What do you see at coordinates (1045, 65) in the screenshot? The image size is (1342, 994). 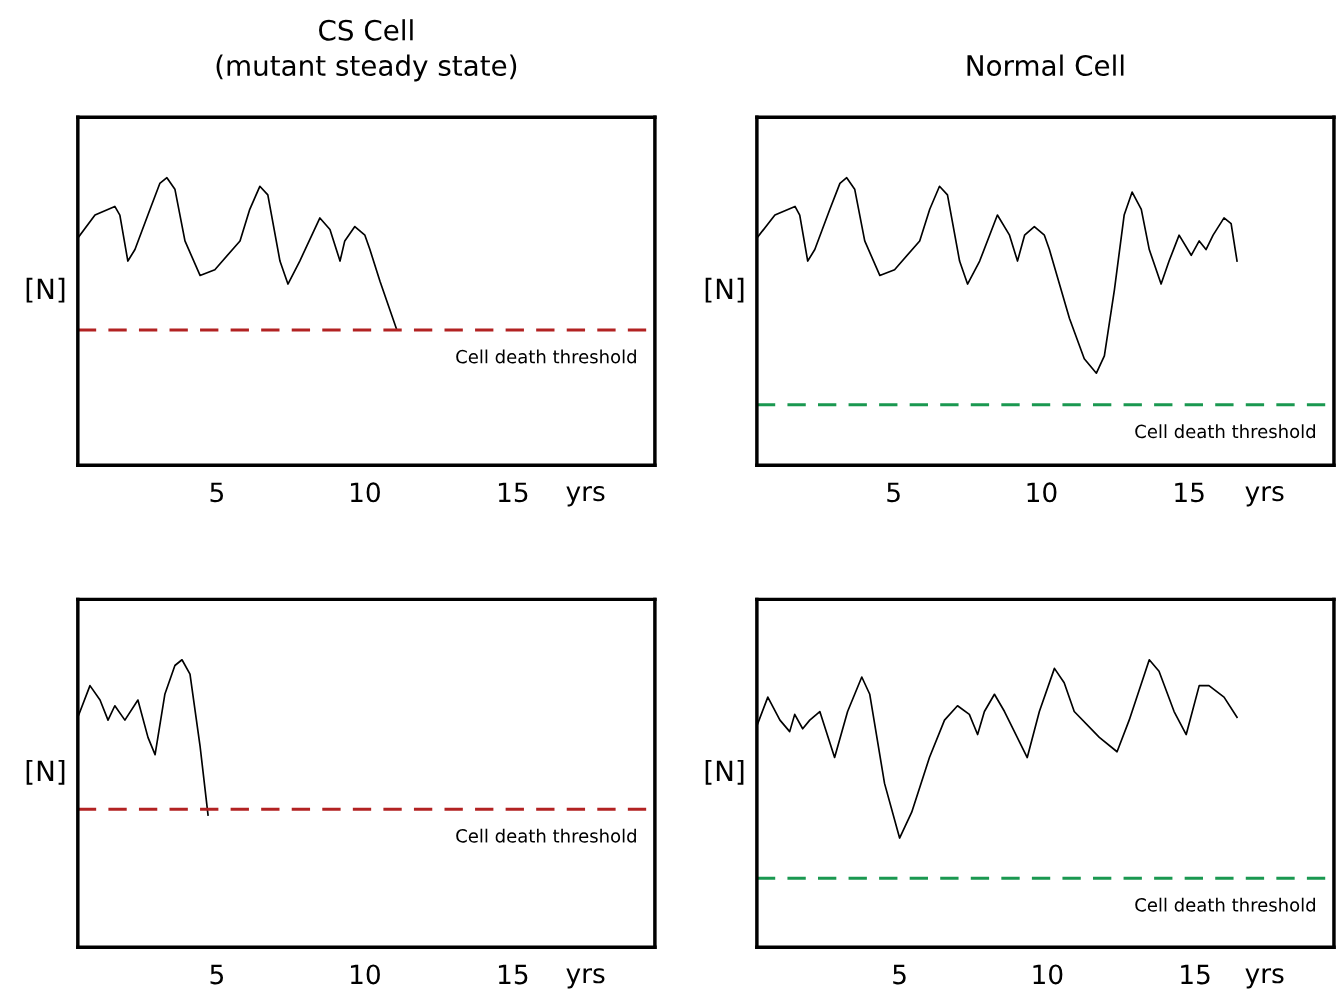 I see `chart-title: Normal Cell` at bounding box center [1045, 65].